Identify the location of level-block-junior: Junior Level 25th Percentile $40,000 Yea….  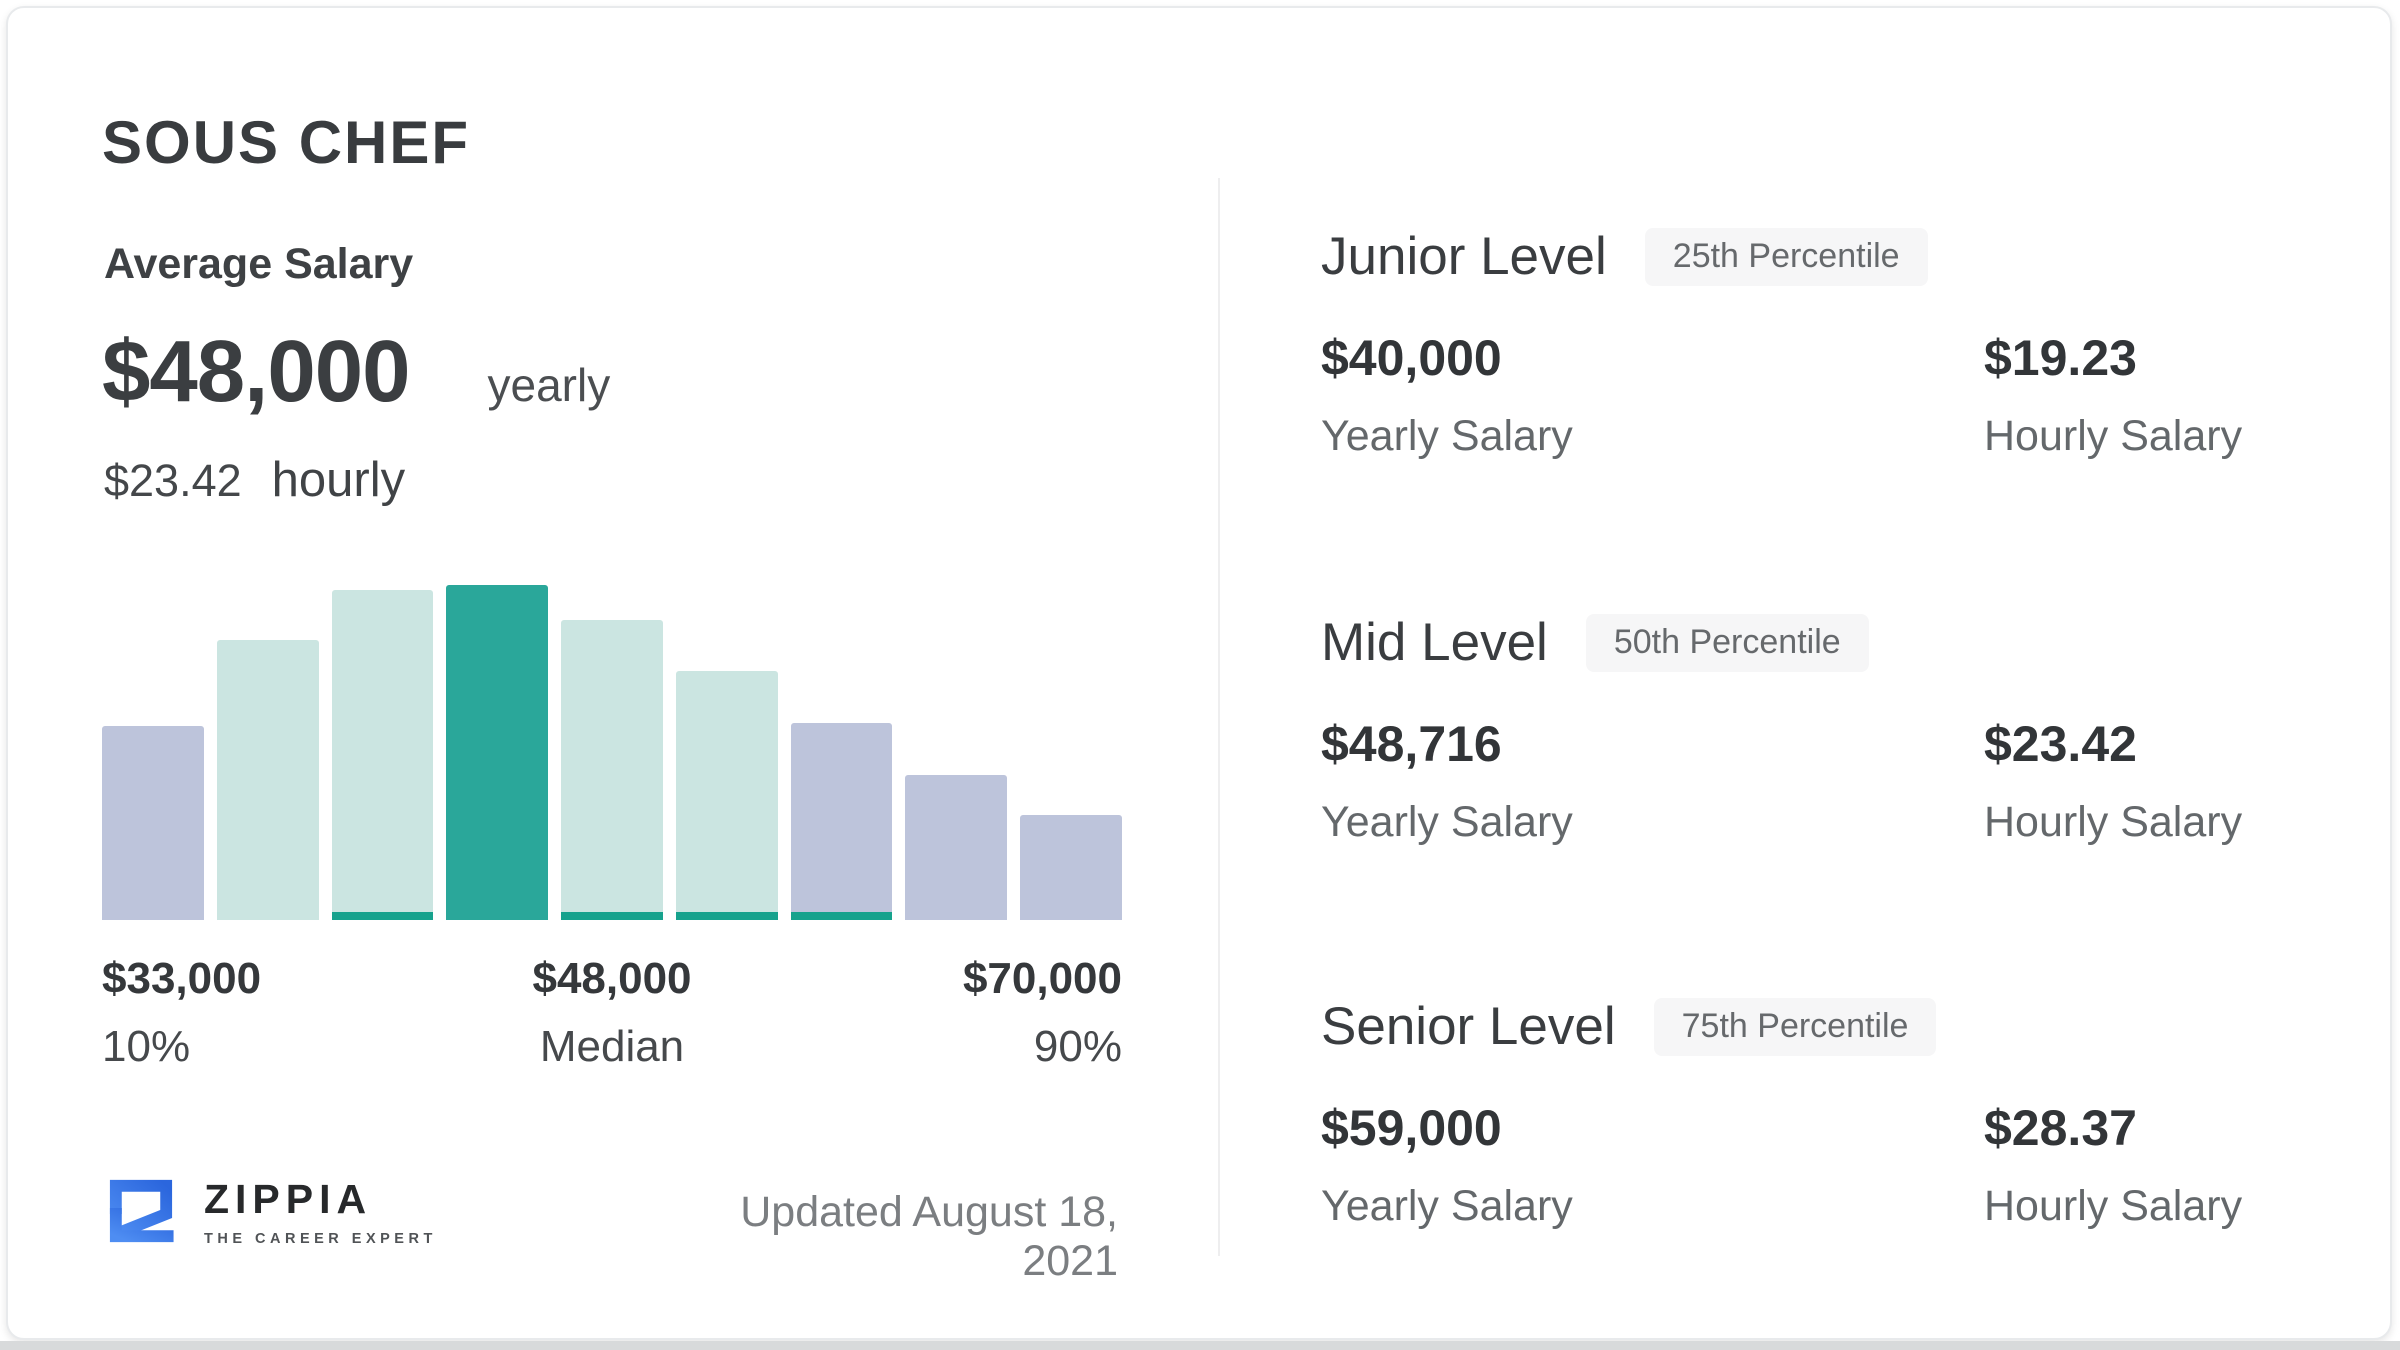
(1836, 344).